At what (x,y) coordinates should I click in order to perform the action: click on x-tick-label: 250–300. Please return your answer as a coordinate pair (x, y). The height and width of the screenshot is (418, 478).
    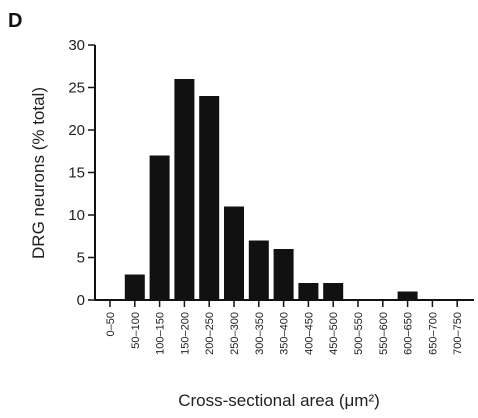
    Looking at the image, I should click on (235, 333).